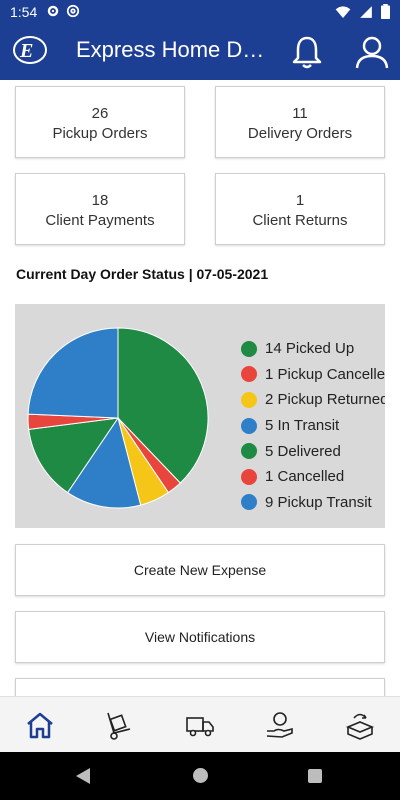  I want to click on wifi-icon, so click(343, 11).